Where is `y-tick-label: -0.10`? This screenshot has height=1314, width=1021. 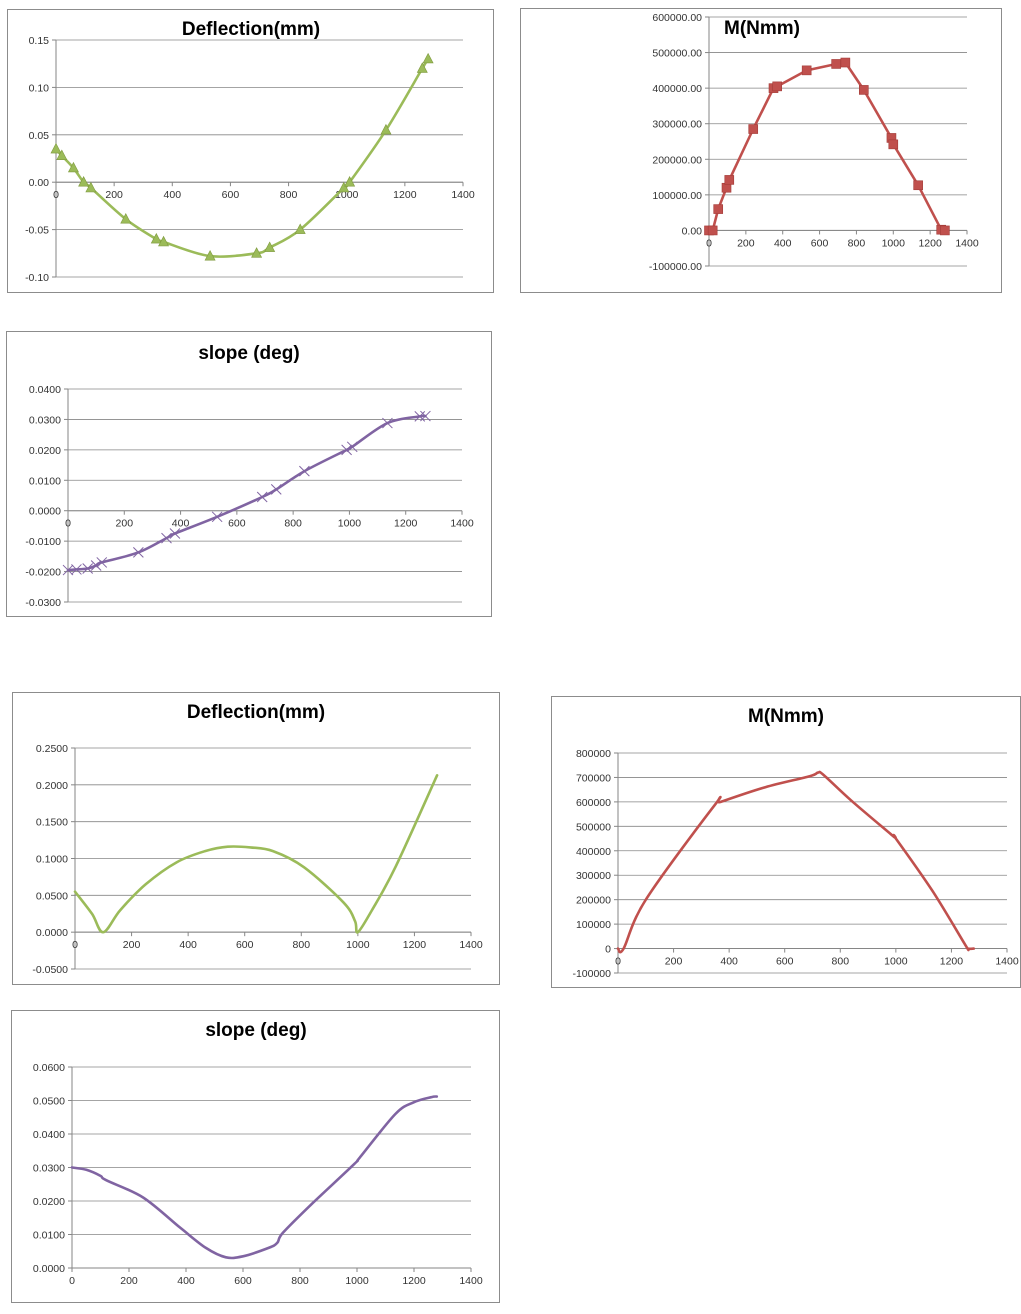
y-tick-label: -0.10 is located at coordinates (37, 278).